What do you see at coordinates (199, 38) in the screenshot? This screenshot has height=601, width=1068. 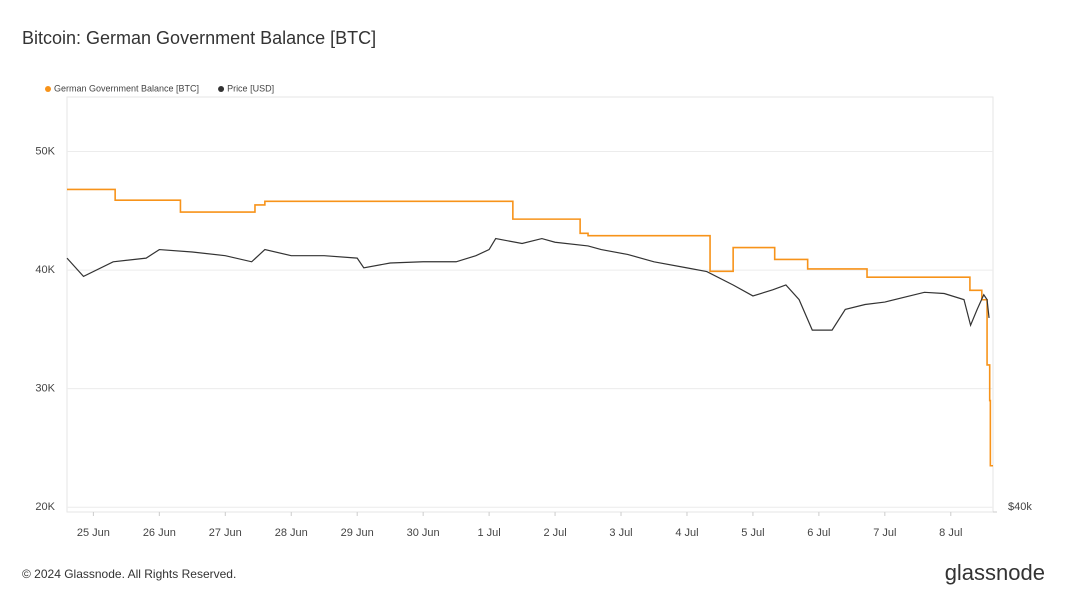 I see `chart-title: Bitcoin: German Government Balance [BTC]` at bounding box center [199, 38].